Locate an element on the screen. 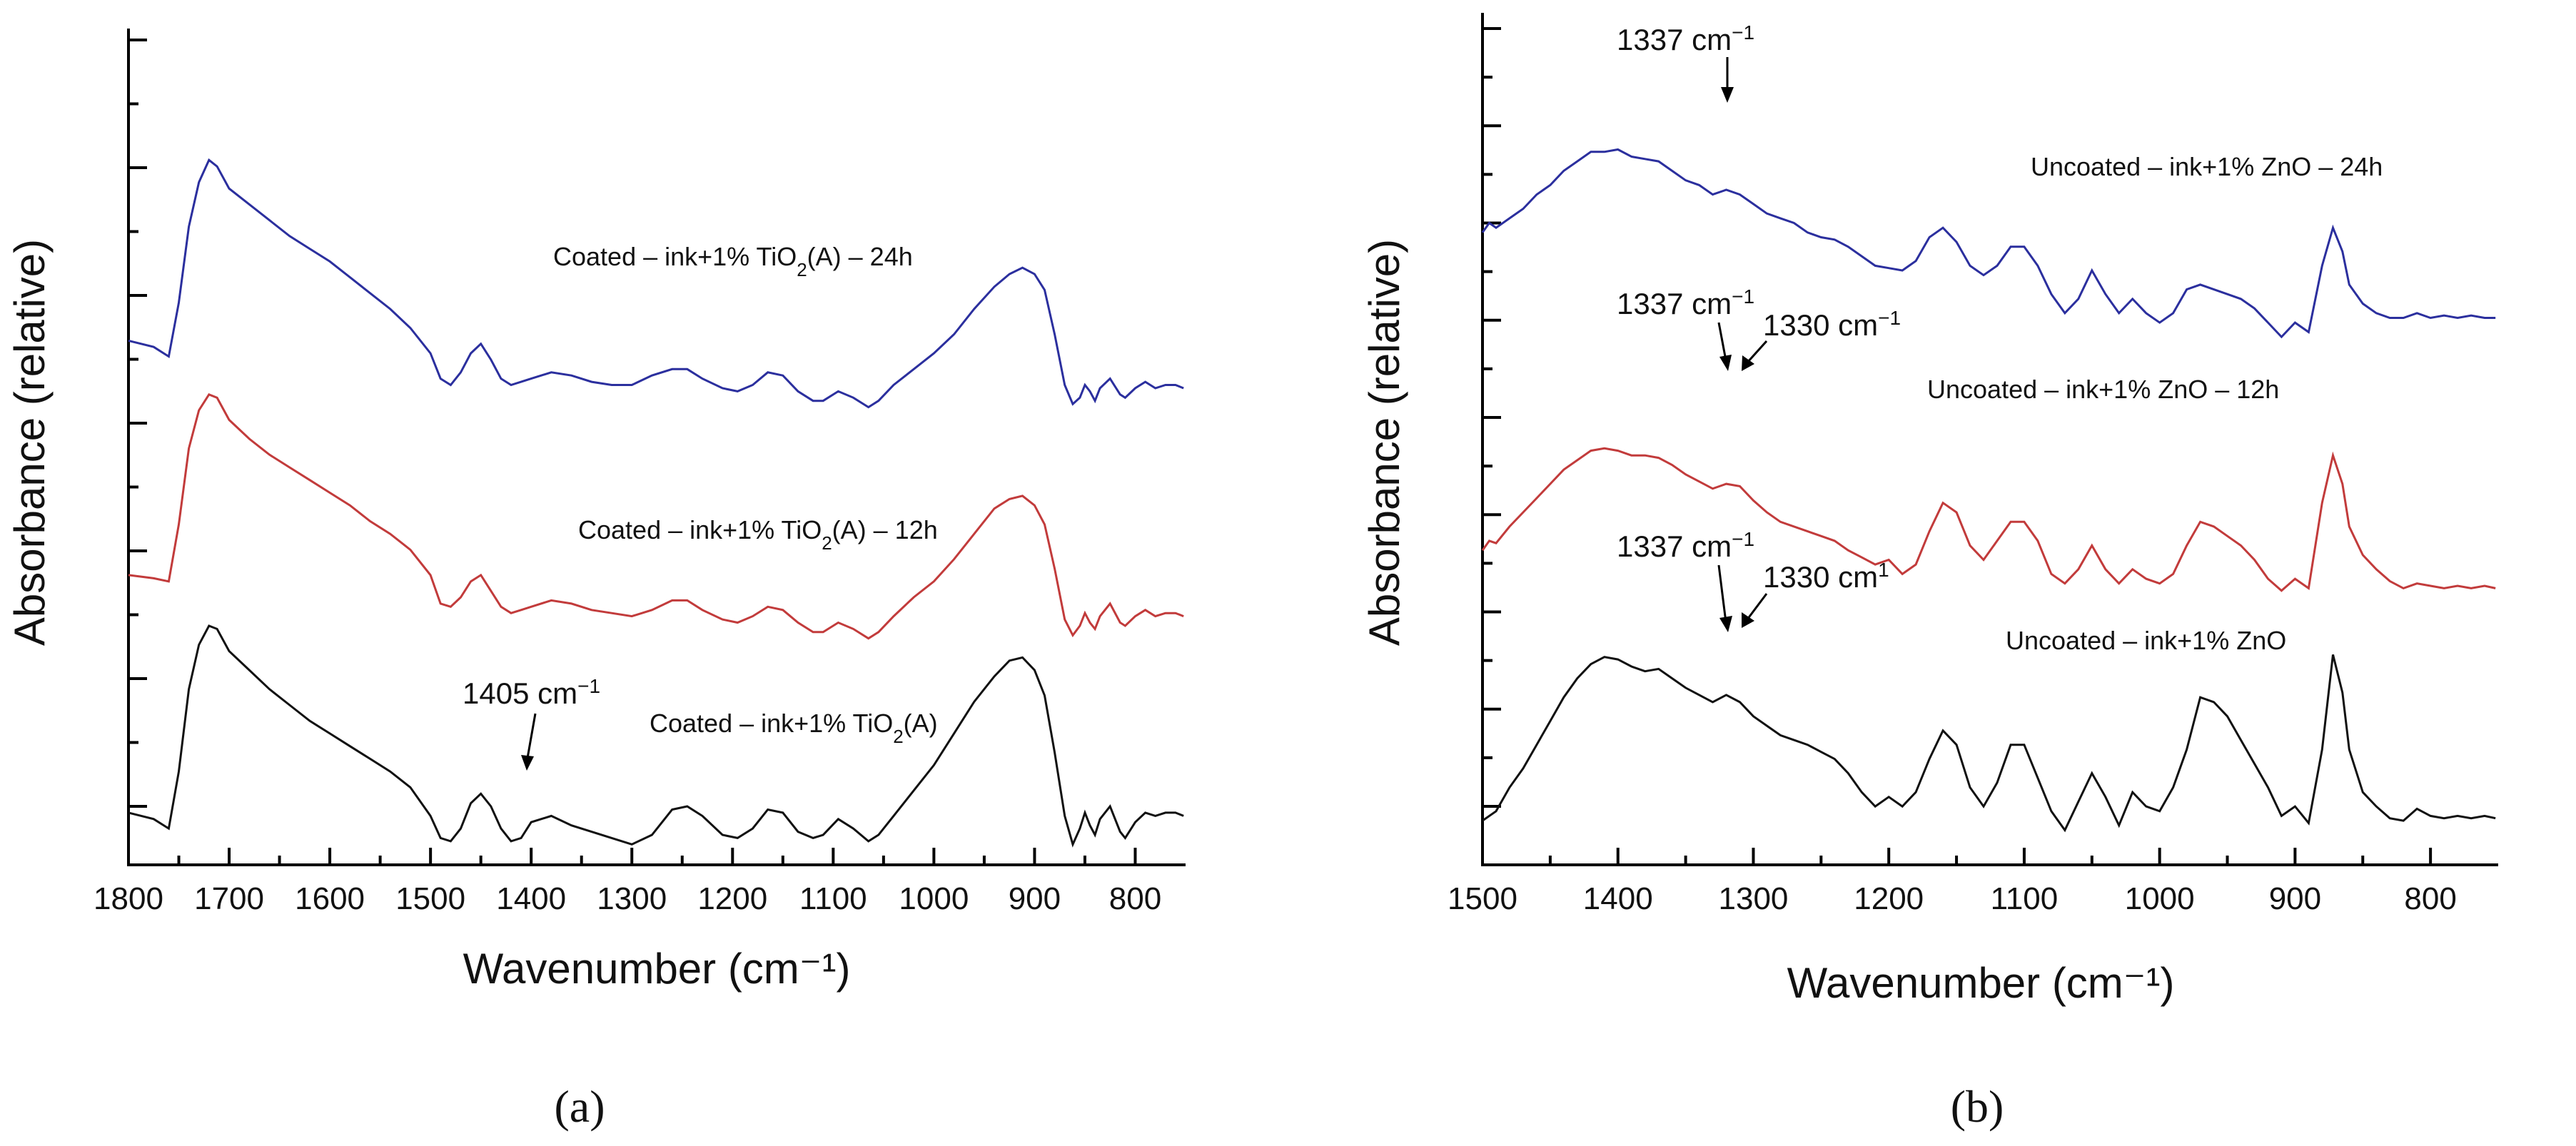 This screenshot has height=1146, width=2576. panel-a-y-axis-title: Absorbance (relative) is located at coordinates (30, 442).